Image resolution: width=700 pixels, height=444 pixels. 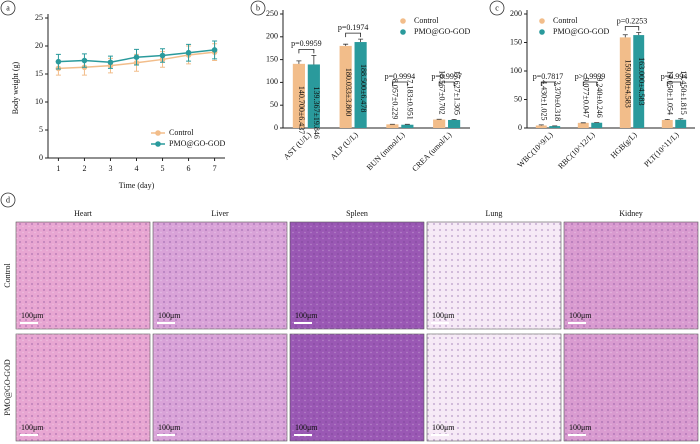 I want to click on panel-letter: b, so click(x=258, y=7).